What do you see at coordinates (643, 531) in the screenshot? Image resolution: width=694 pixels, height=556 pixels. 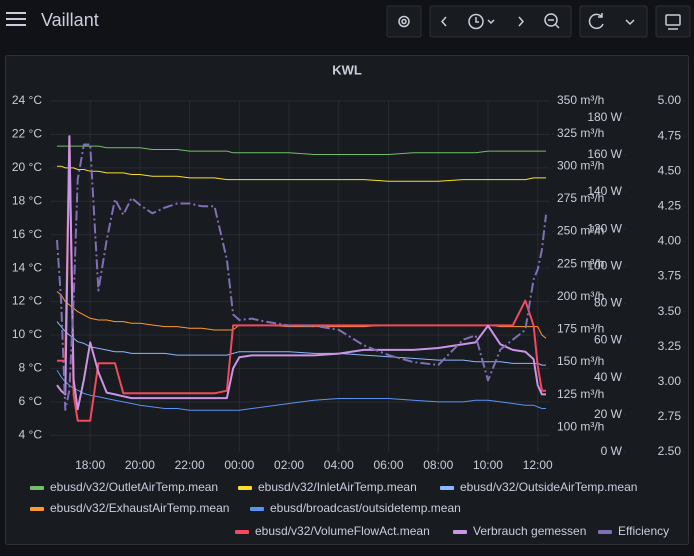 I see `legend-label: Efficiency` at bounding box center [643, 531].